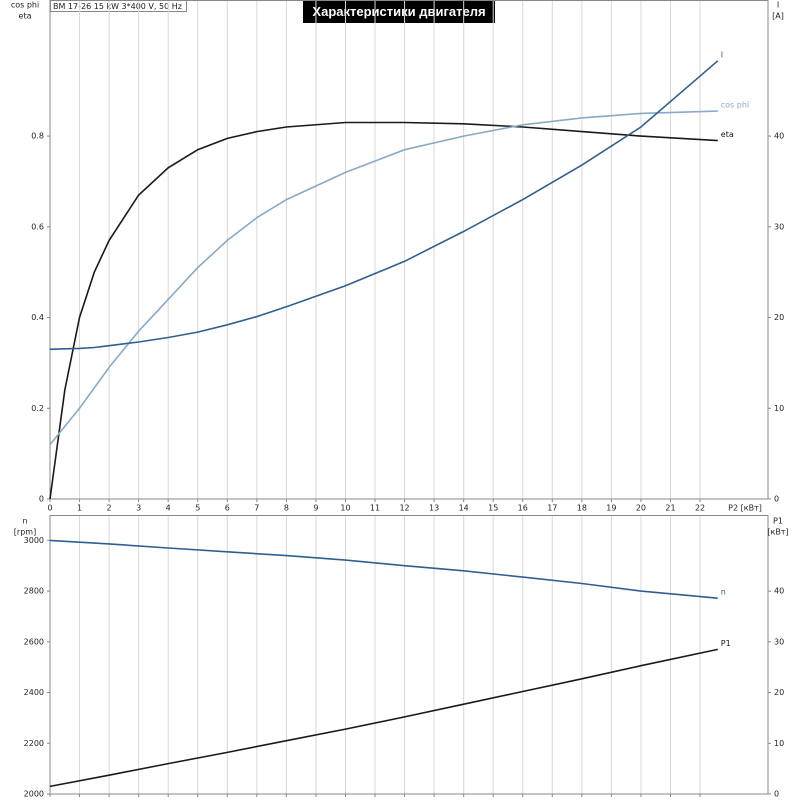 The height and width of the screenshot is (804, 800). I want to click on x-tick-label: 5, so click(197, 508).